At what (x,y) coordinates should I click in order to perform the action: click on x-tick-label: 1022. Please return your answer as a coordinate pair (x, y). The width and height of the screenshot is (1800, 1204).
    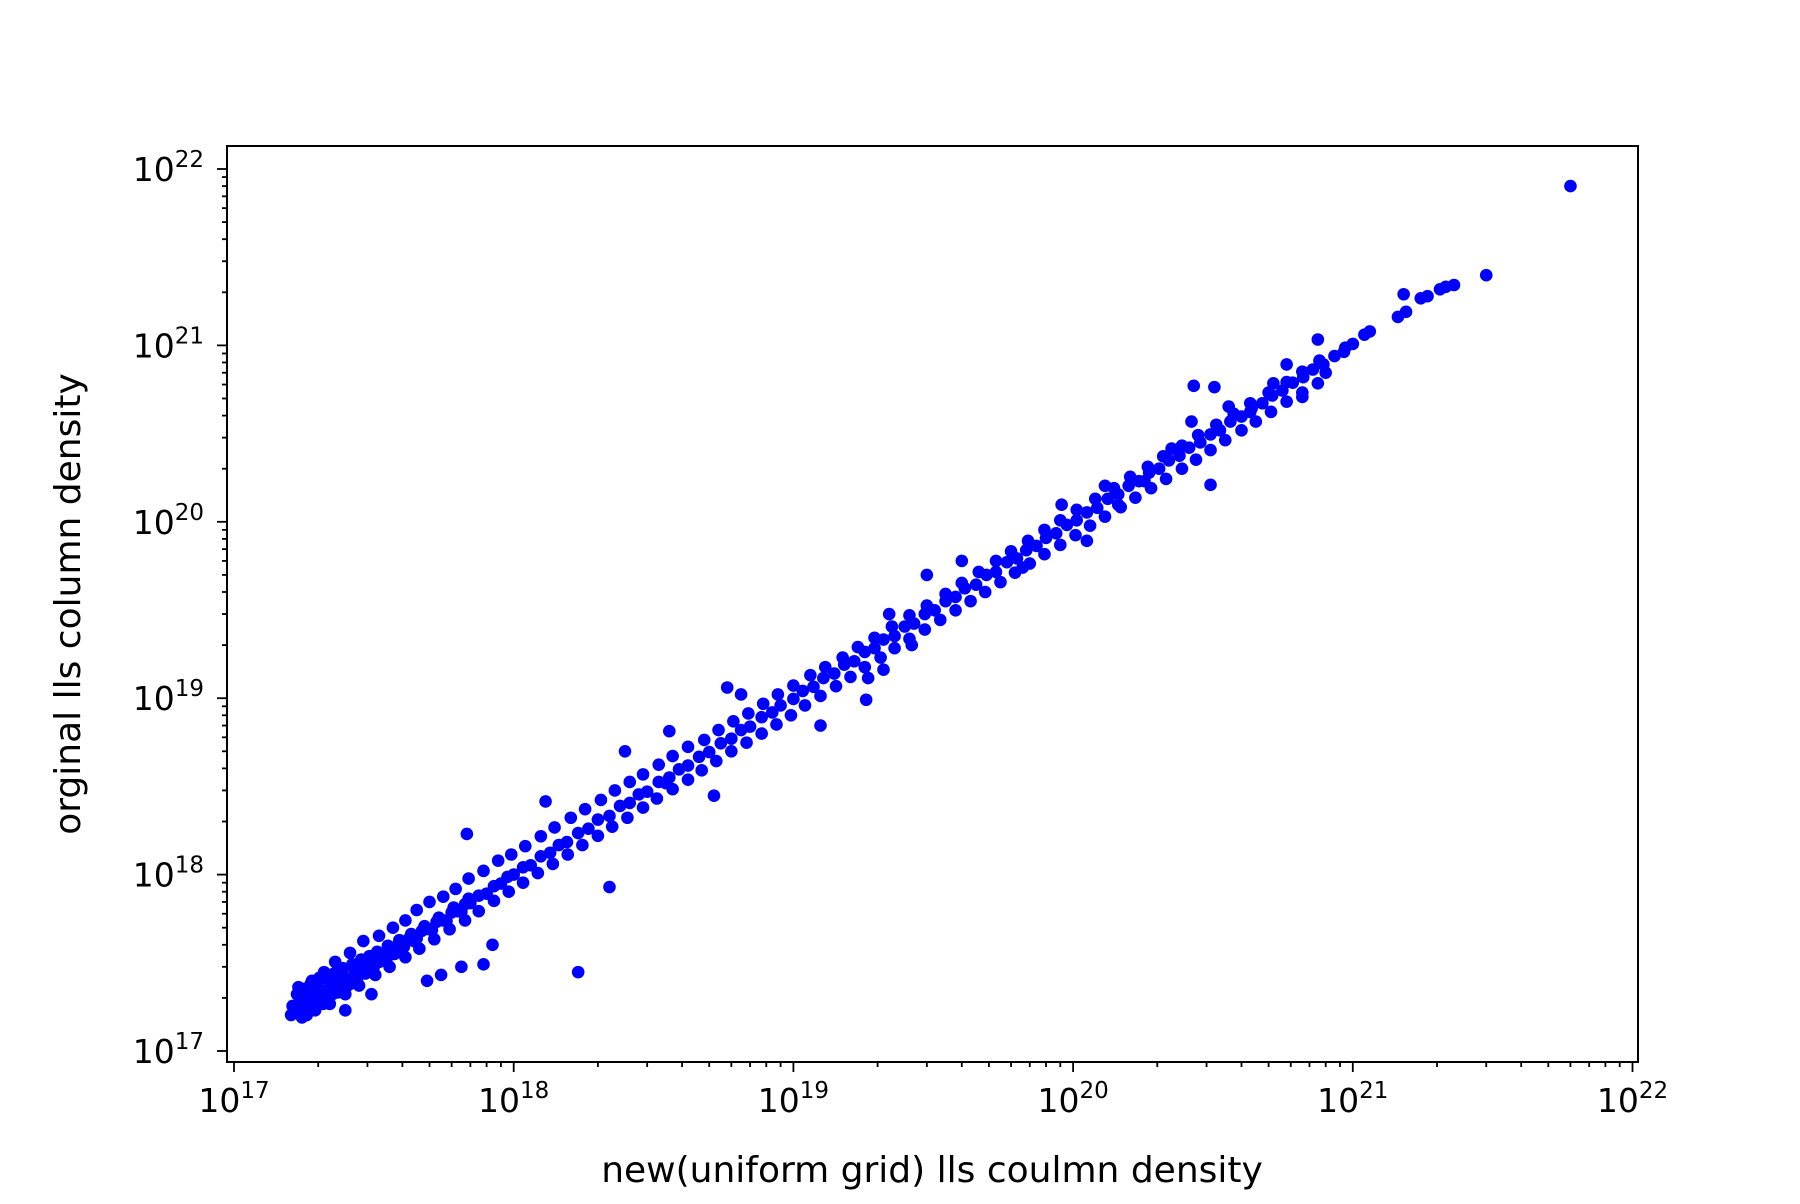
    Looking at the image, I should click on (1632, 1099).